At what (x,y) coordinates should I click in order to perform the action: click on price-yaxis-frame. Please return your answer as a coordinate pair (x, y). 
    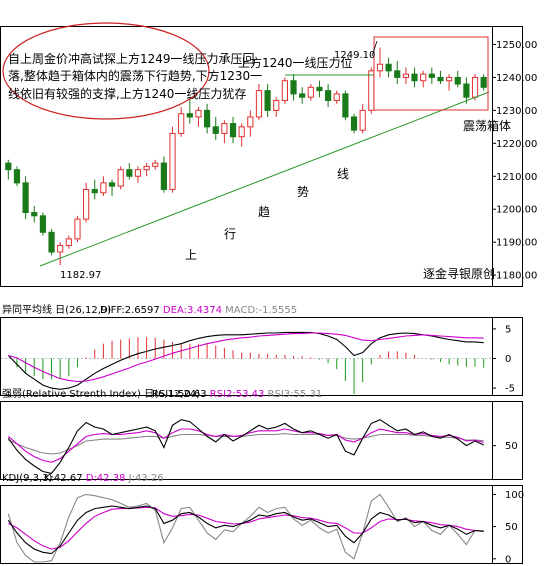
    Looking at the image, I should click on (507, 156).